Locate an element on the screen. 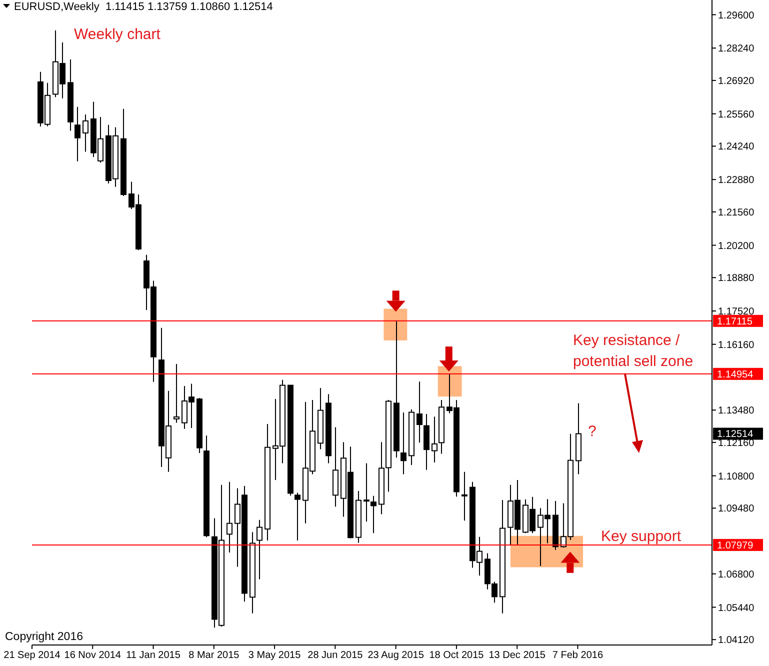 The width and height of the screenshot is (769, 666). y-tick-label: 1.24240 is located at coordinates (736, 147).